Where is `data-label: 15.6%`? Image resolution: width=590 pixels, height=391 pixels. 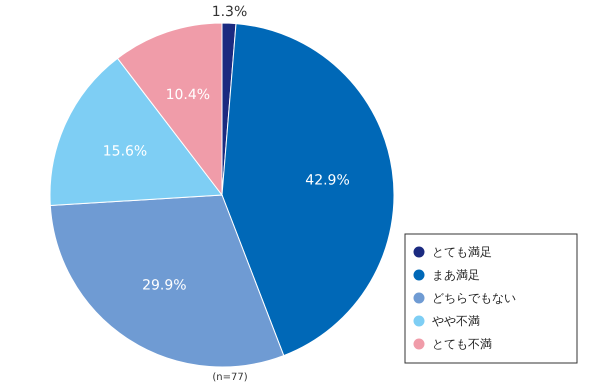 data-label: 15.6% is located at coordinates (125, 152).